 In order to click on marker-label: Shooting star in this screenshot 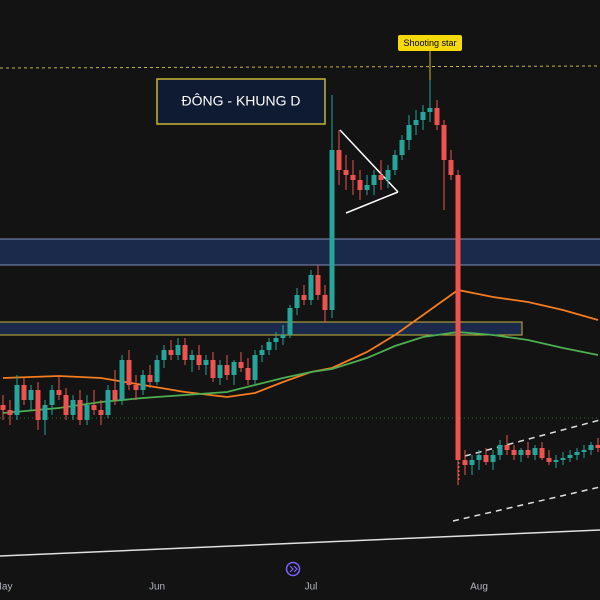, I will do `click(429, 43)`.